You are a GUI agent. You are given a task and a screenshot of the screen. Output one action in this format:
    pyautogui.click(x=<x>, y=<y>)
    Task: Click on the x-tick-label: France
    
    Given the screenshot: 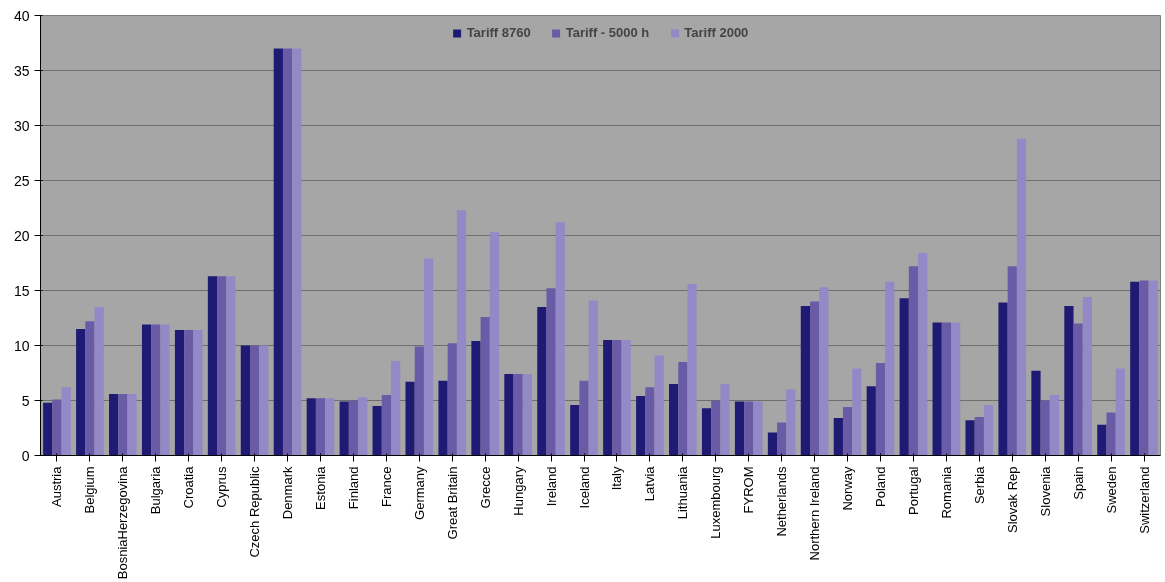 What is the action you would take?
    pyautogui.click(x=386, y=486)
    